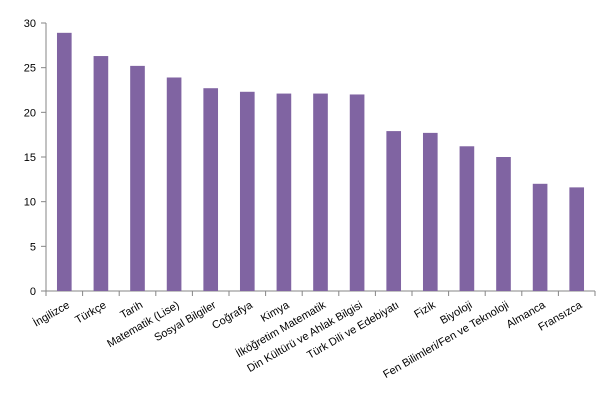 The width and height of the screenshot is (613, 419). What do you see at coordinates (30, 69) in the screenshot?
I see `y-tick-label: 25` at bounding box center [30, 69].